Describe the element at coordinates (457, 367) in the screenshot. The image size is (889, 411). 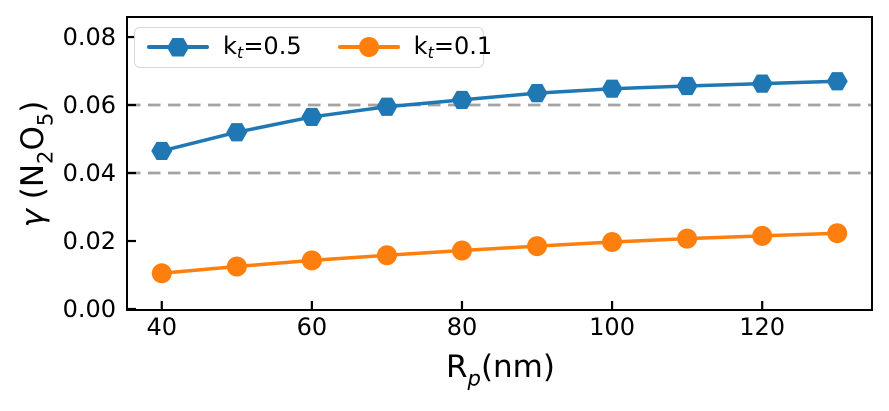
I see `label-part: R` at that location.